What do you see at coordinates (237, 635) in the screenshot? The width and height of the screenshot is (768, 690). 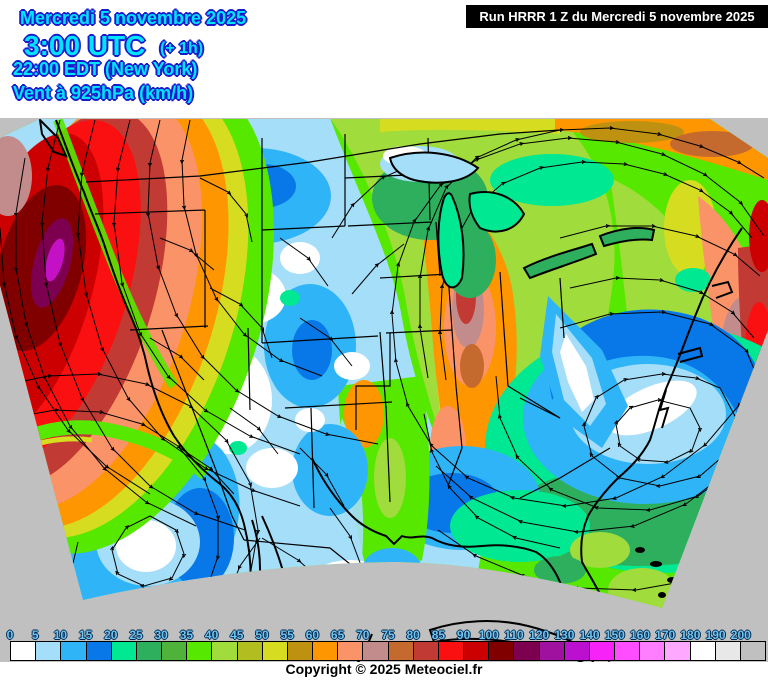 I see `colorbar-tick-label: 45` at bounding box center [237, 635].